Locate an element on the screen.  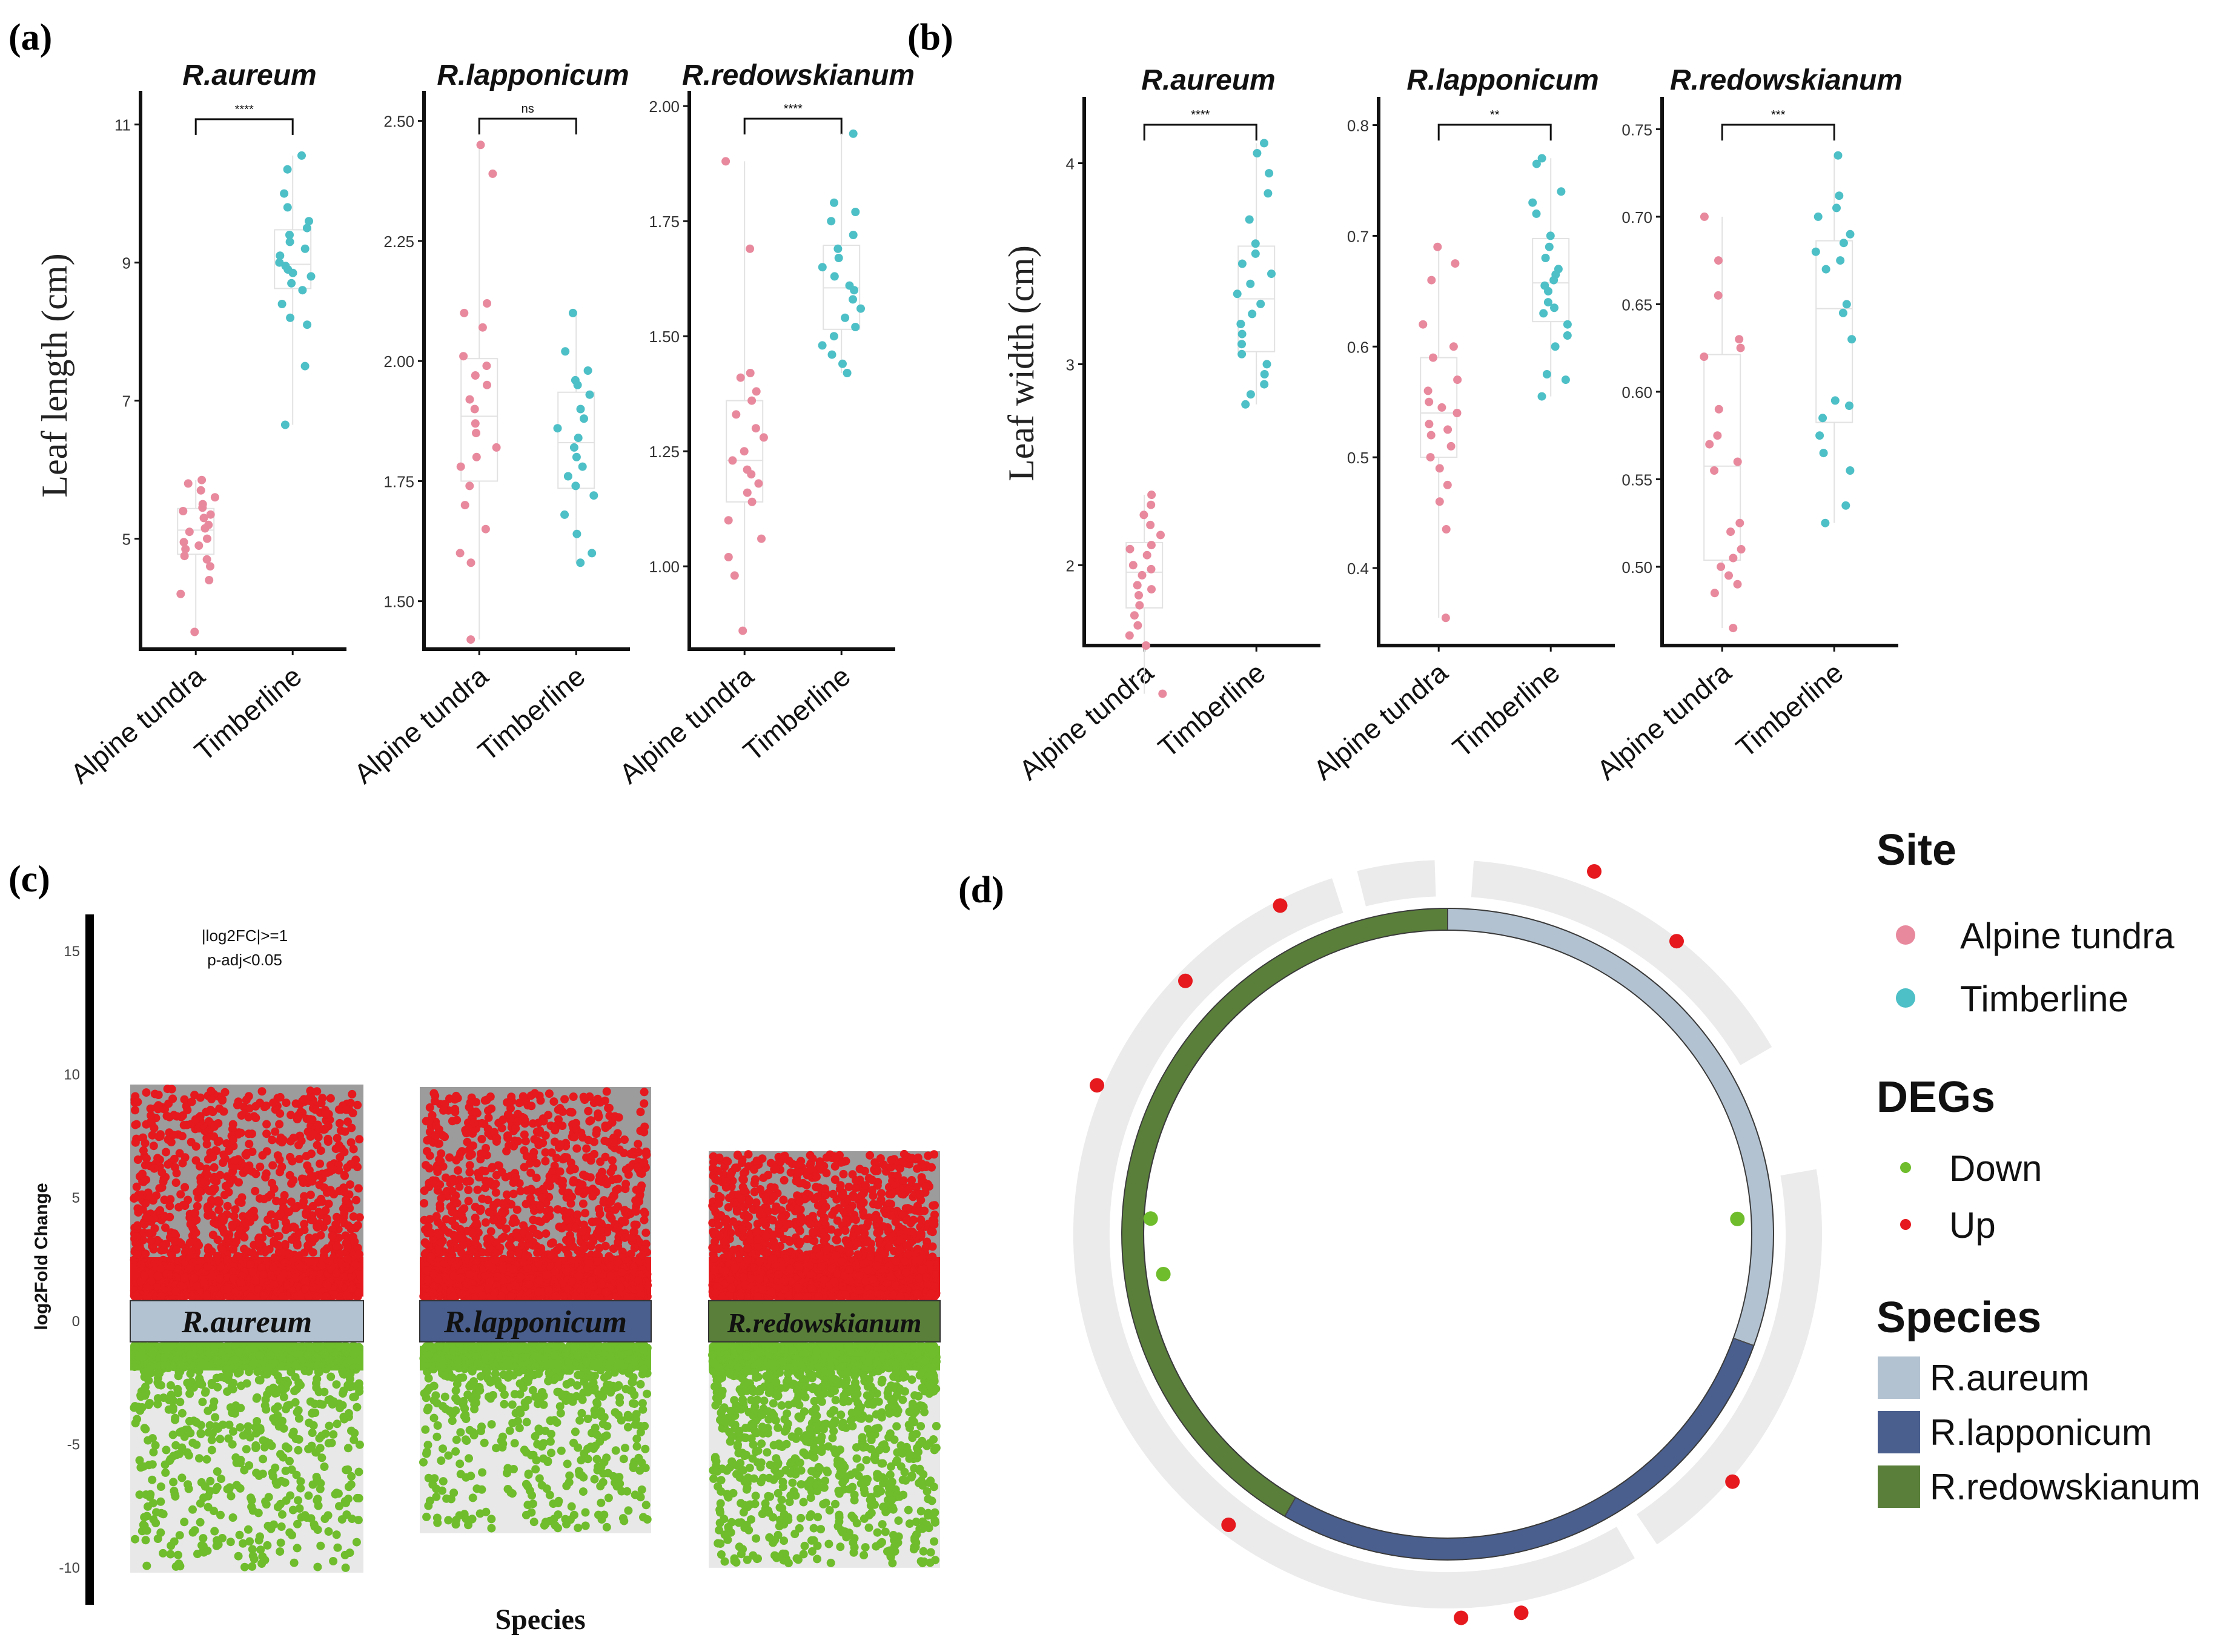
y-tick-label: 1.50 is located at coordinates (398, 602).